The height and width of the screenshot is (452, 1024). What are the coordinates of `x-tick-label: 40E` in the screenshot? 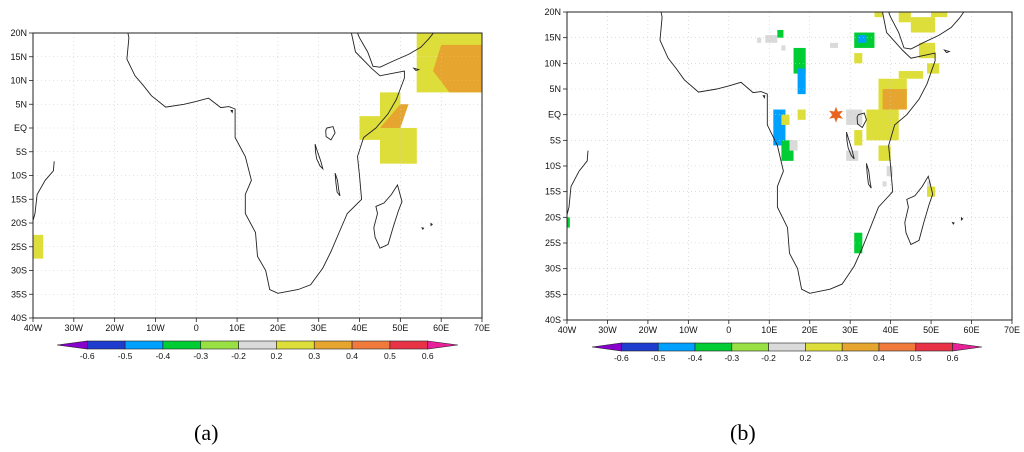 It's located at (891, 330).